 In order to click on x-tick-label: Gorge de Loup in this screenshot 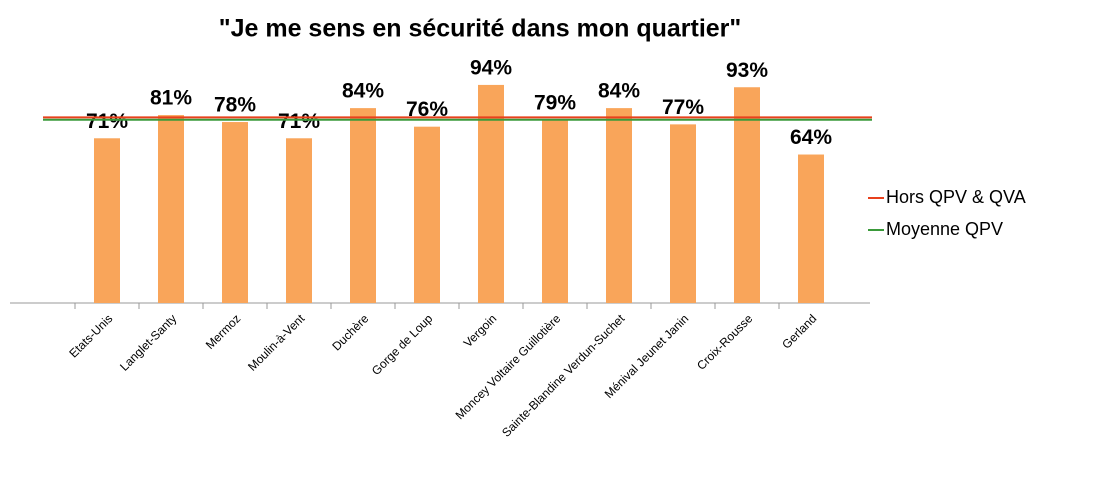, I will do `click(402, 344)`.